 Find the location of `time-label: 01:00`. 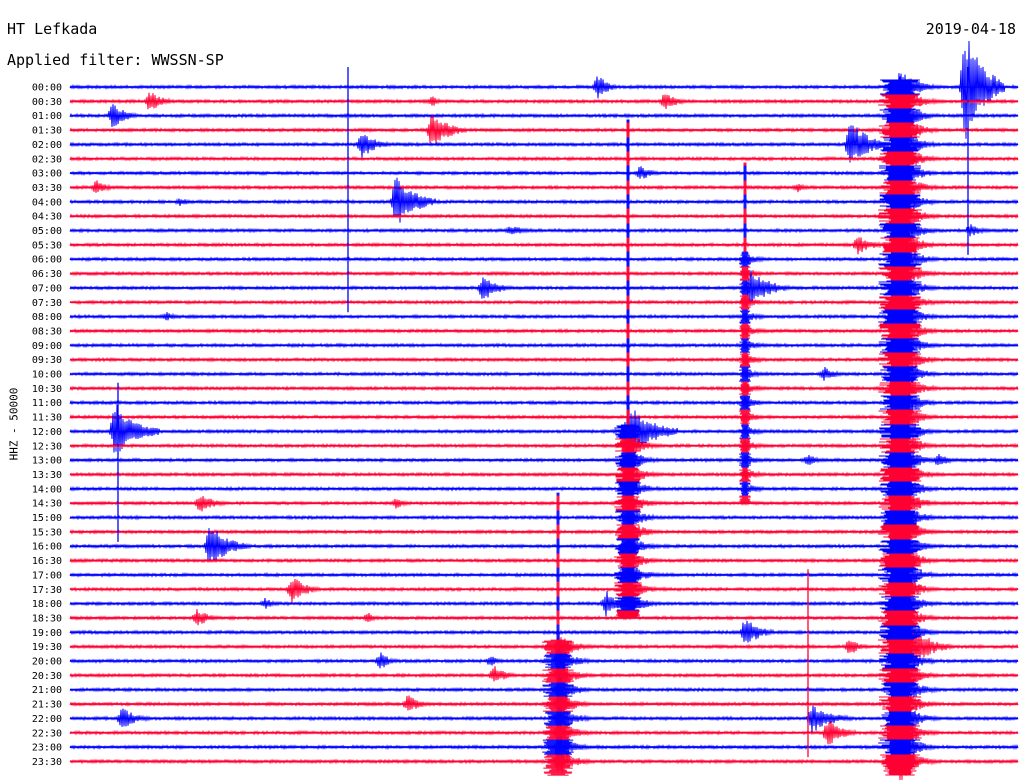

time-label: 01:00 is located at coordinates (47, 116).